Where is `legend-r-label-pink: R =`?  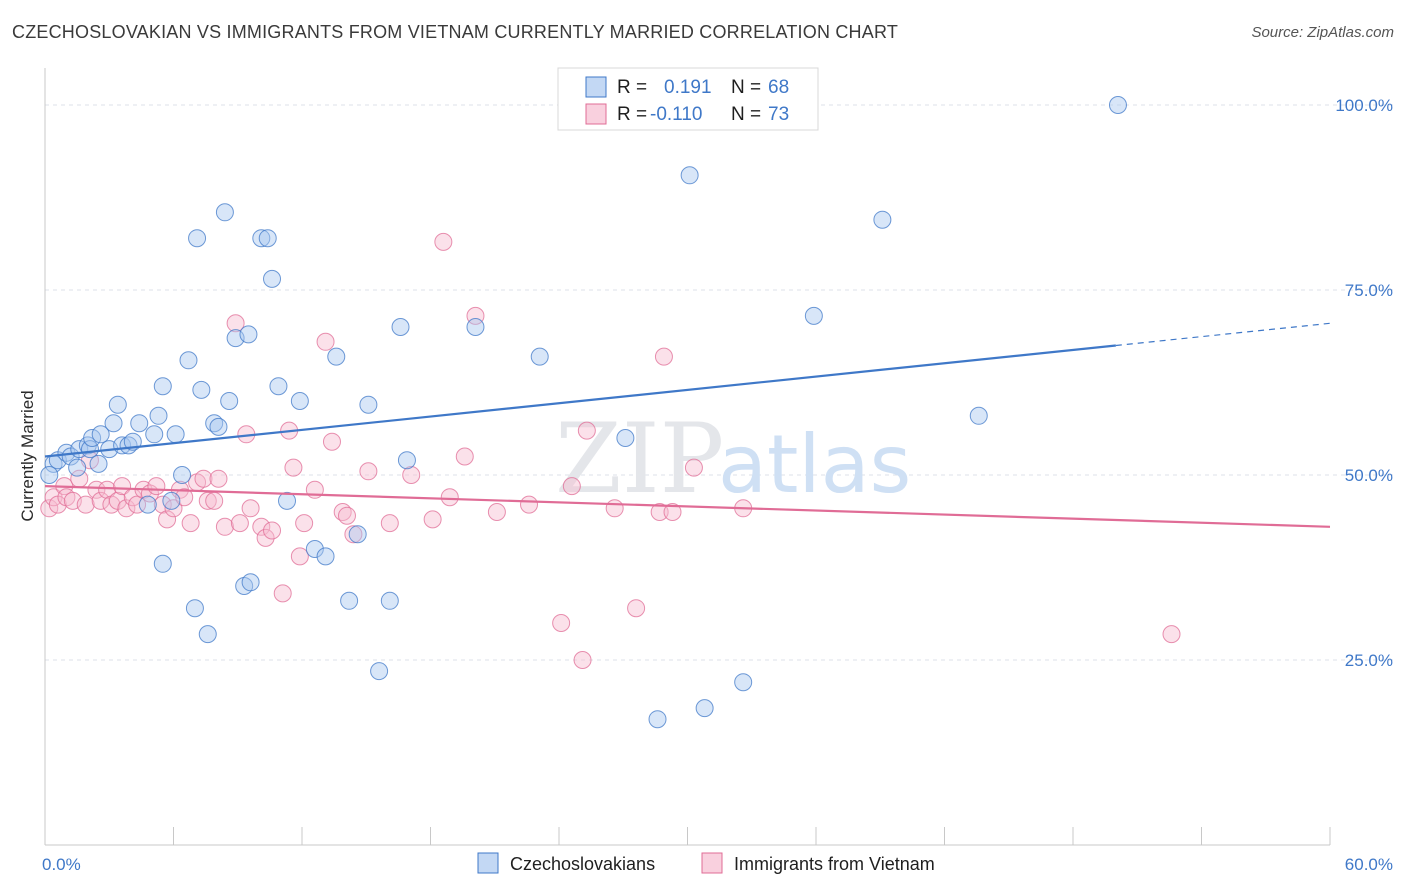
legend-r-label-pink: R = is located at coordinates (632, 114).